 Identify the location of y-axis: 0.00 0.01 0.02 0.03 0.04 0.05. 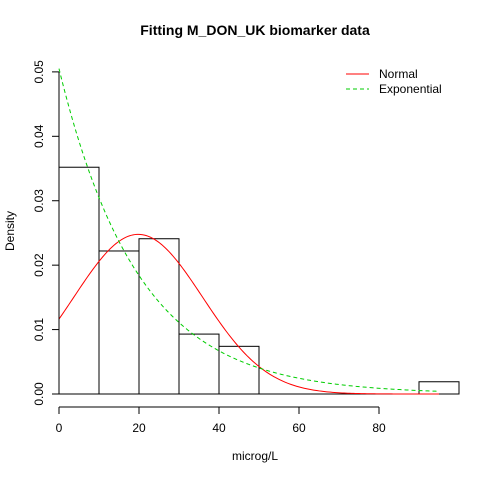
(46, 233).